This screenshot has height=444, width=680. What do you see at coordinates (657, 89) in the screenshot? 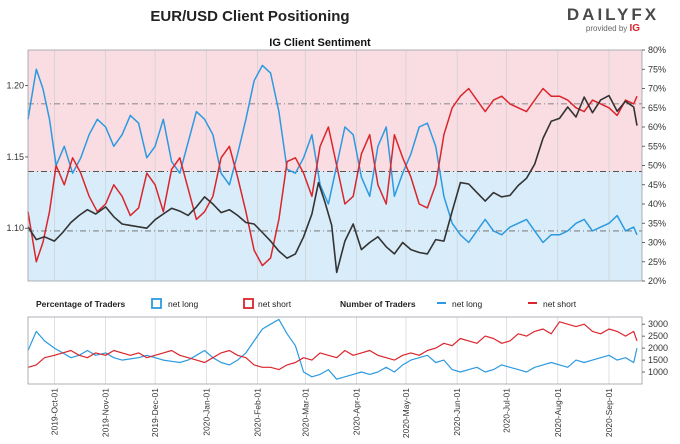
I see `y-right-tick-label: 70%` at bounding box center [657, 89].